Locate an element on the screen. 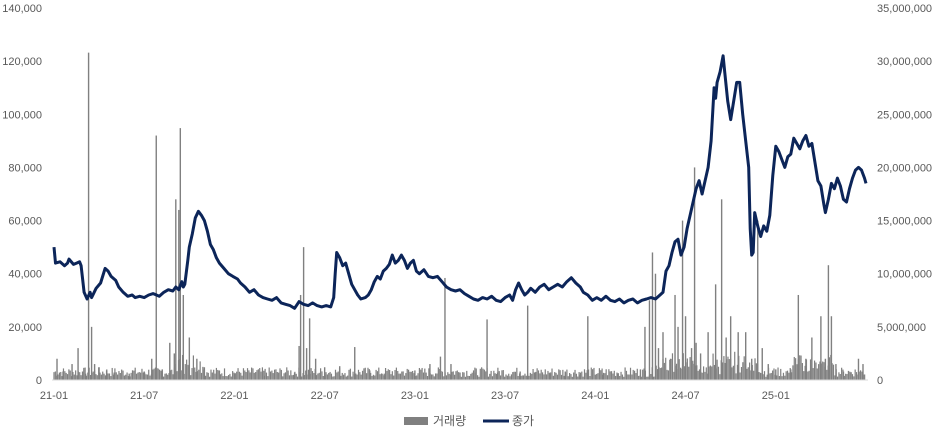 The height and width of the screenshot is (437, 937). right-tick-label: 0 is located at coordinates (880, 381).